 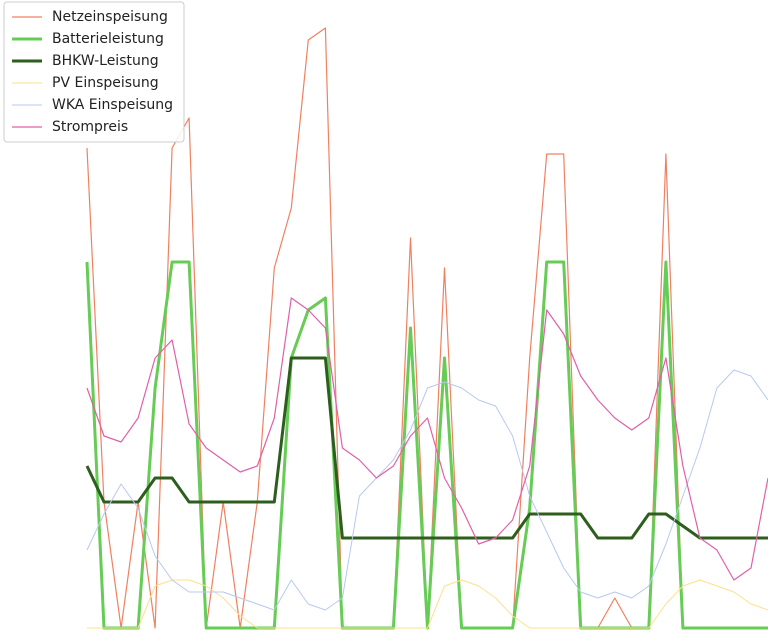 I want to click on legend-label: Strompreis, so click(x=90, y=127).